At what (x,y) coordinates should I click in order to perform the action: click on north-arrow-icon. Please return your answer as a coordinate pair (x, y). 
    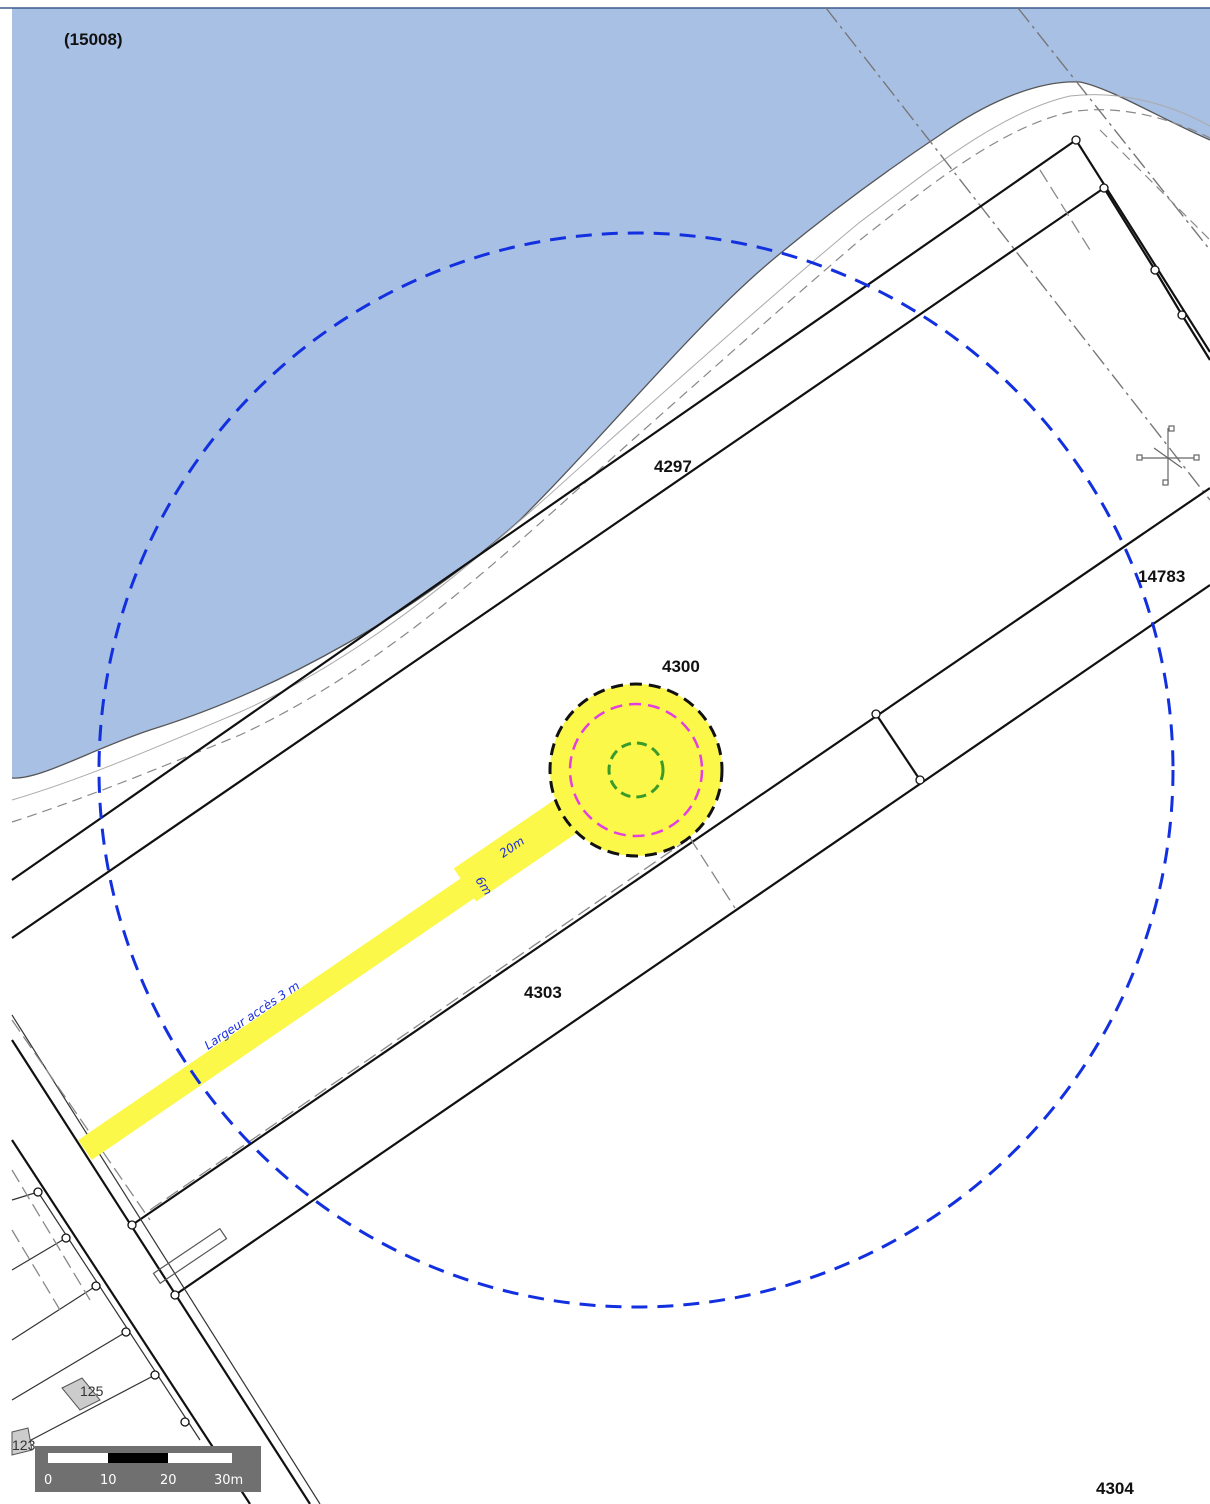
    Looking at the image, I should click on (1168, 455).